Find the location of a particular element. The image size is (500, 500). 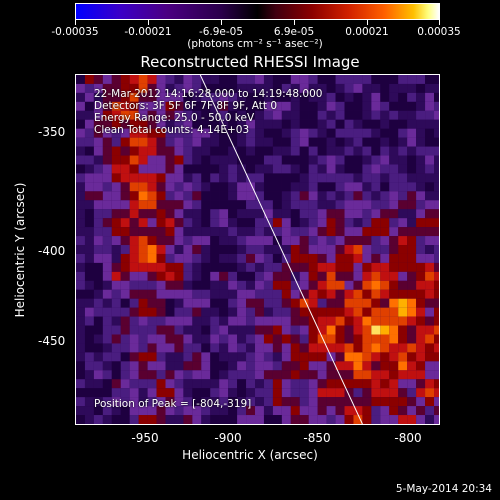

info-detectors: Detectors: 3F 5F 6F 7F 8F 9F, Att 0 is located at coordinates (186, 106).